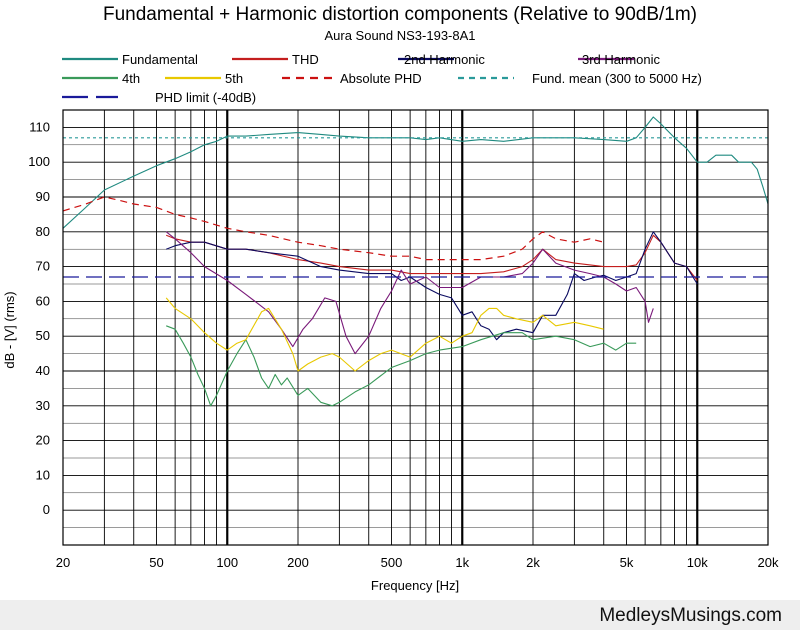 This screenshot has height=630, width=800. What do you see at coordinates (768, 562) in the screenshot?
I see `x-tick-label: 20k` at bounding box center [768, 562].